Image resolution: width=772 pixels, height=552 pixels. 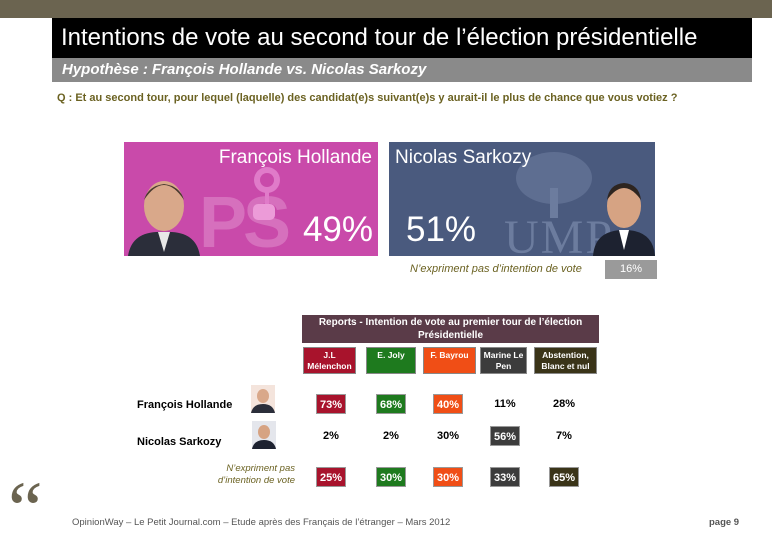 I want to click on candidate-card-sarkozy: UMP Nicolas Sarkozy 51%, so click(x=522, y=199).